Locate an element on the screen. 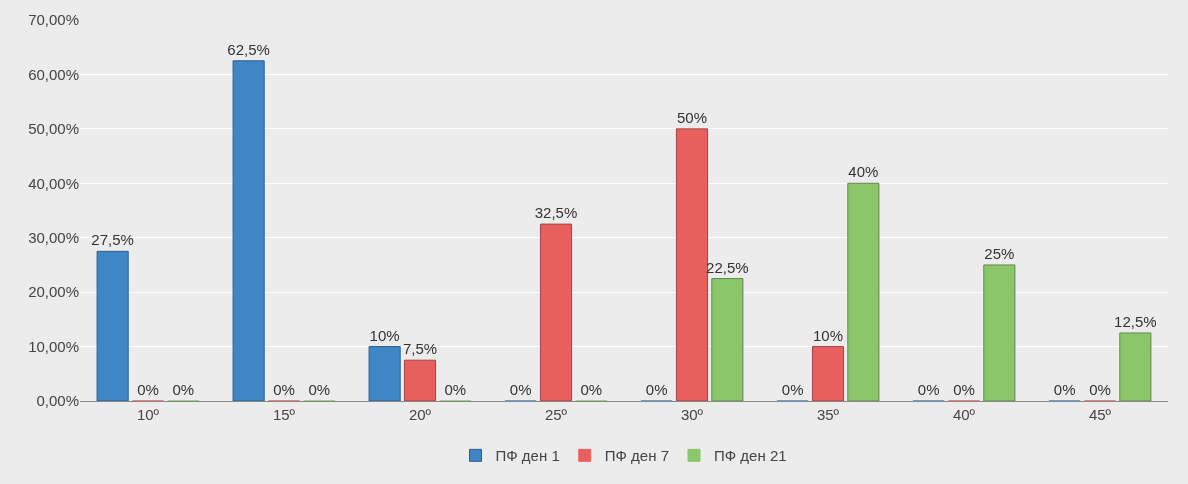 The image size is (1188, 484). data-label: 25% is located at coordinates (999, 253).